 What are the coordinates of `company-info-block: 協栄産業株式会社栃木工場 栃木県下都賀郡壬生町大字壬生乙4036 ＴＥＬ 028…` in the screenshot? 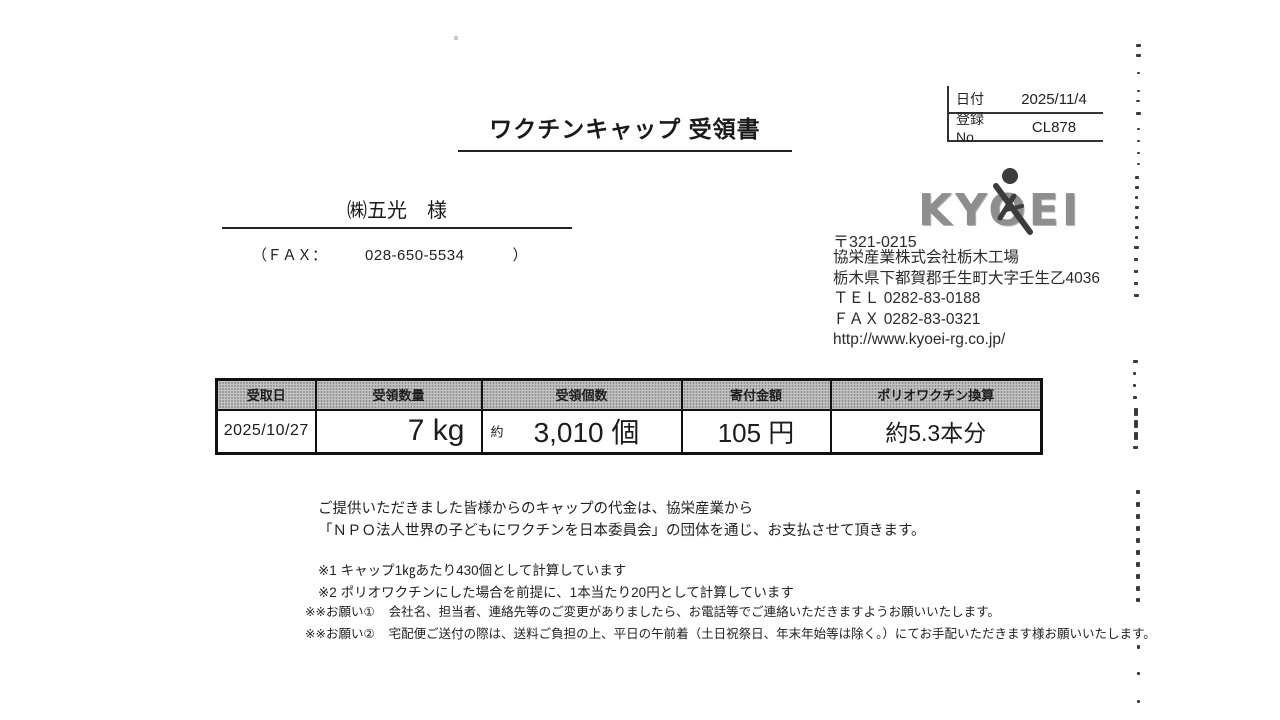 It's located at (966, 299).